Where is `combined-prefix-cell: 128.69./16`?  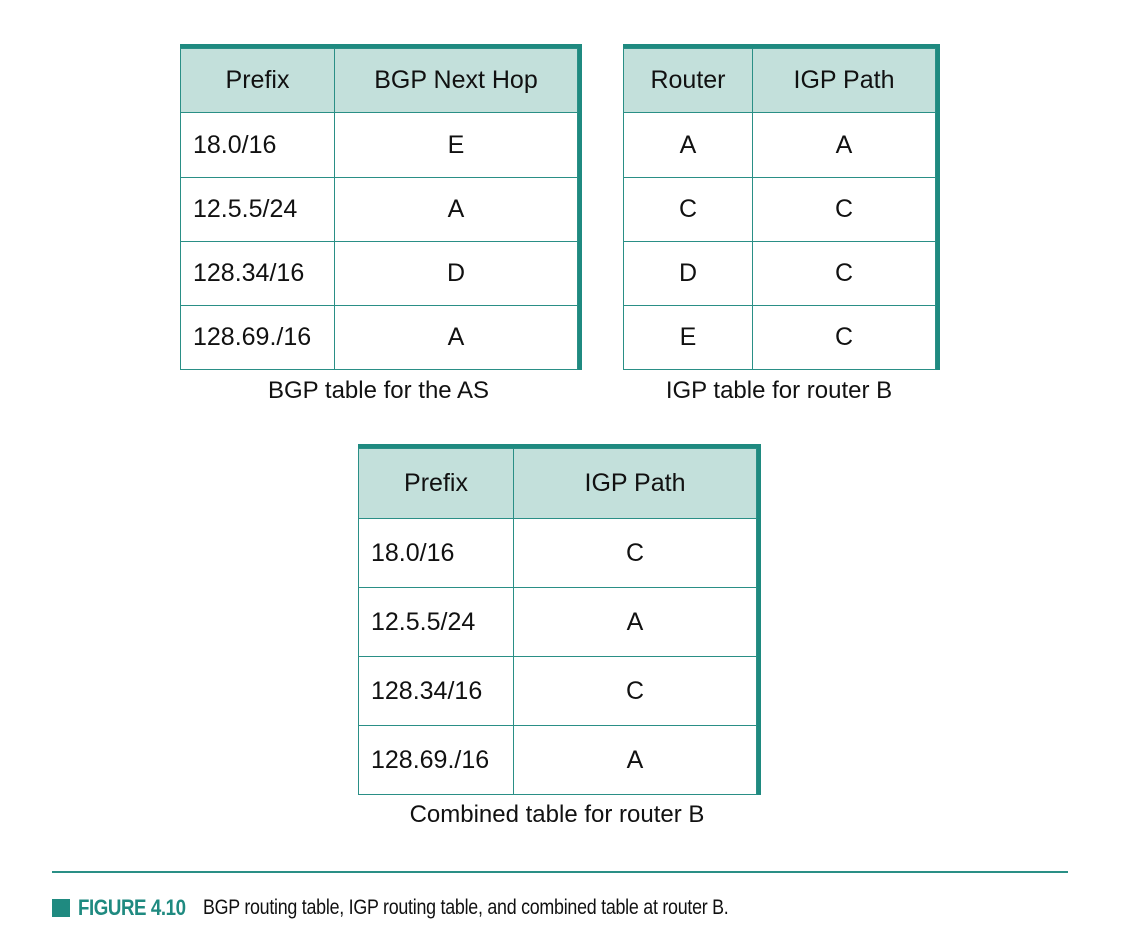 combined-prefix-cell: 128.69./16 is located at coordinates (436, 760).